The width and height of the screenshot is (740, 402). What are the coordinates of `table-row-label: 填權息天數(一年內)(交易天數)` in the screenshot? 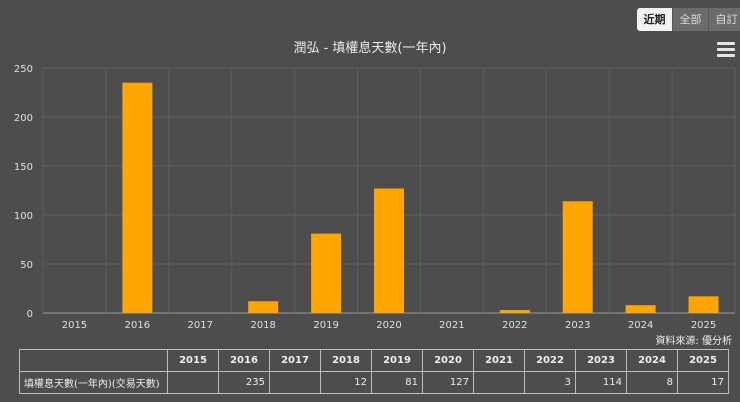 It's located at (93, 382).